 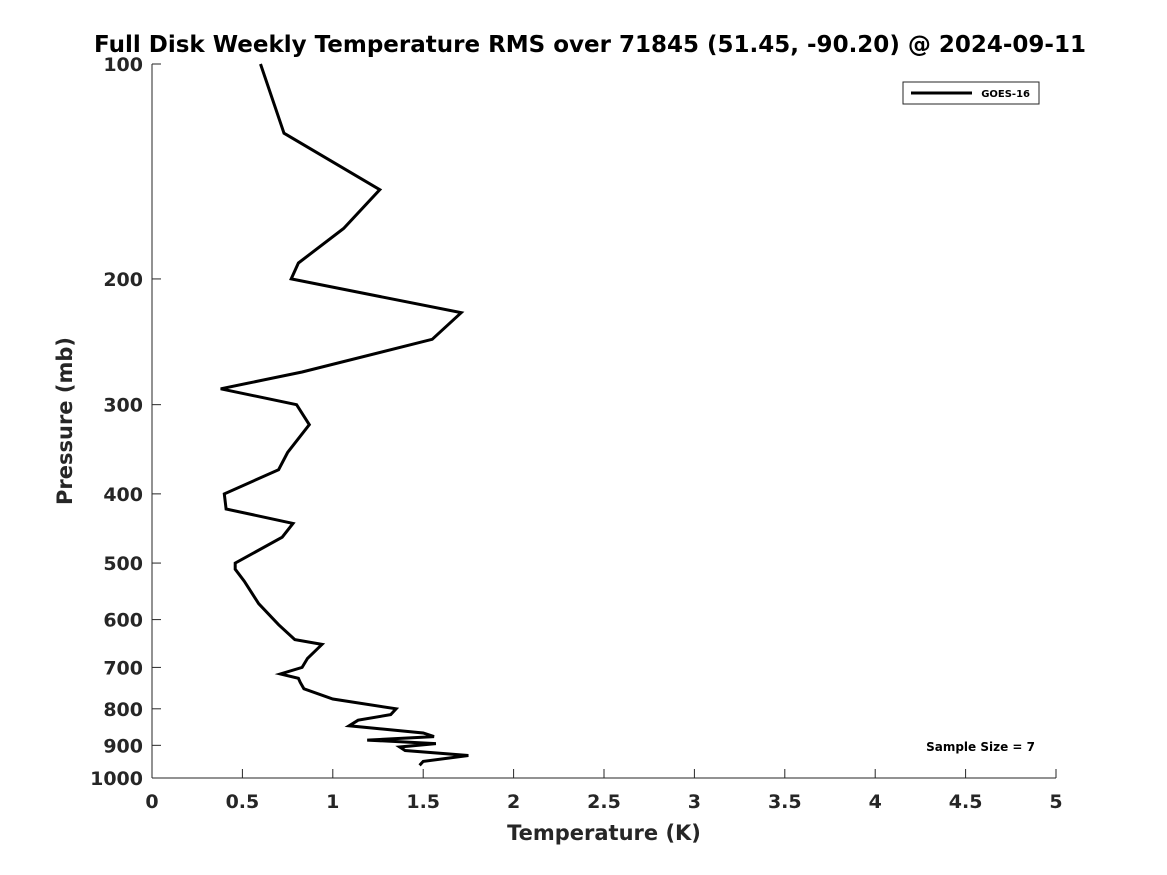 I want to click on x-tick-label: 1, so click(x=332, y=802).